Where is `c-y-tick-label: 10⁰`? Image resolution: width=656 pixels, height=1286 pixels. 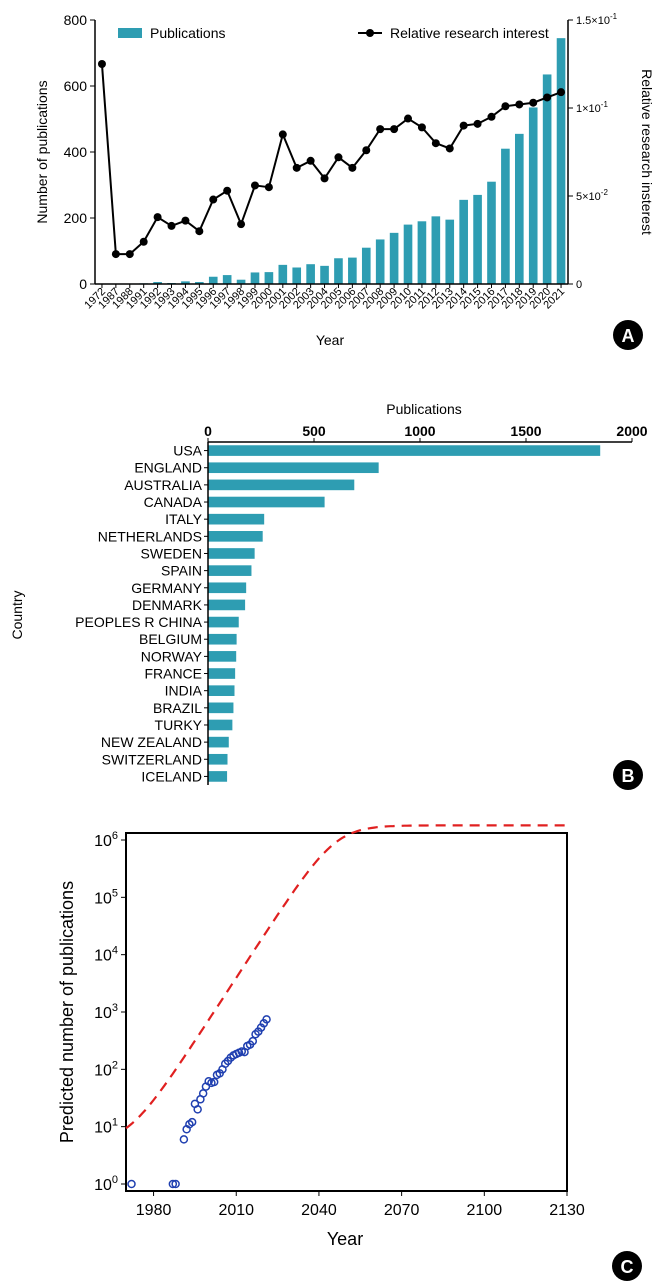
c-y-tick-label: 10⁰ is located at coordinates (106, 1184).